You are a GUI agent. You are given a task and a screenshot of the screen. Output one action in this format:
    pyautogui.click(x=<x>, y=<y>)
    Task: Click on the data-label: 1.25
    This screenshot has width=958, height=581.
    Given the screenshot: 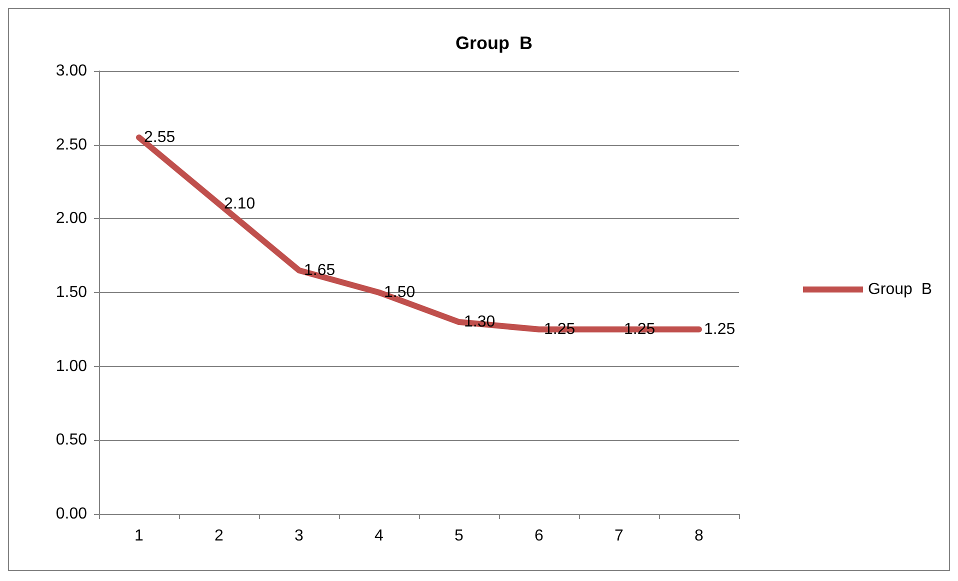 What is the action you would take?
    pyautogui.click(x=720, y=329)
    